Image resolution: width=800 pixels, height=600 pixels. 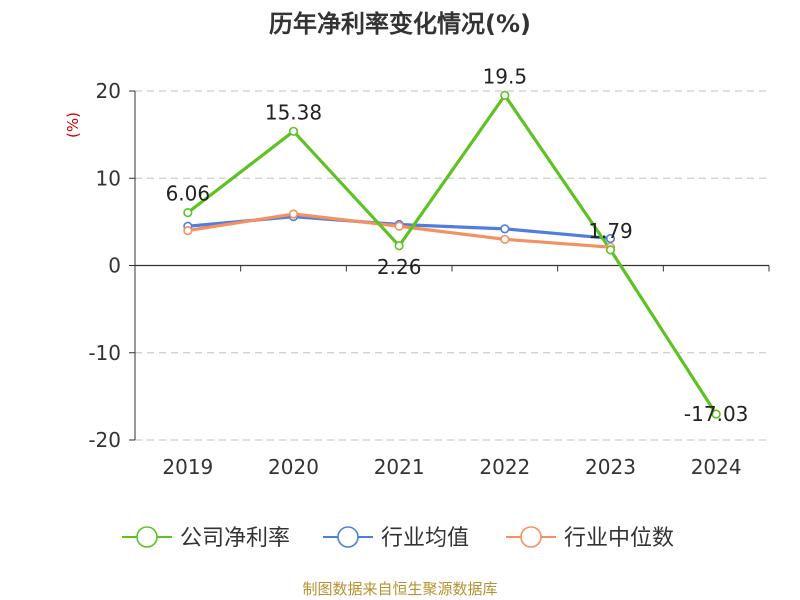 What do you see at coordinates (104, 353) in the screenshot?
I see `y-tick-label: -10` at bounding box center [104, 353].